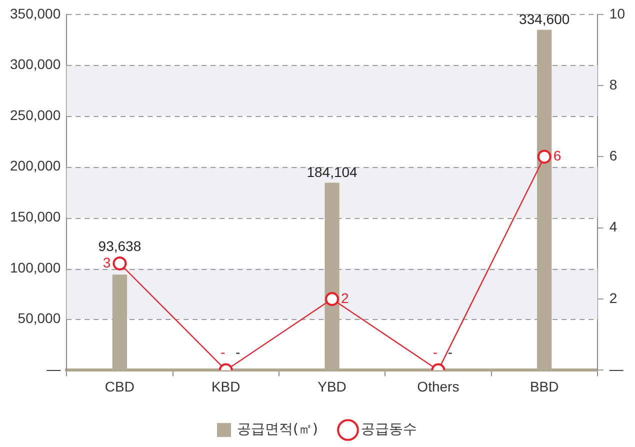 This screenshot has width=635, height=447. I want to click on y-tick-label: —, so click(53, 369).